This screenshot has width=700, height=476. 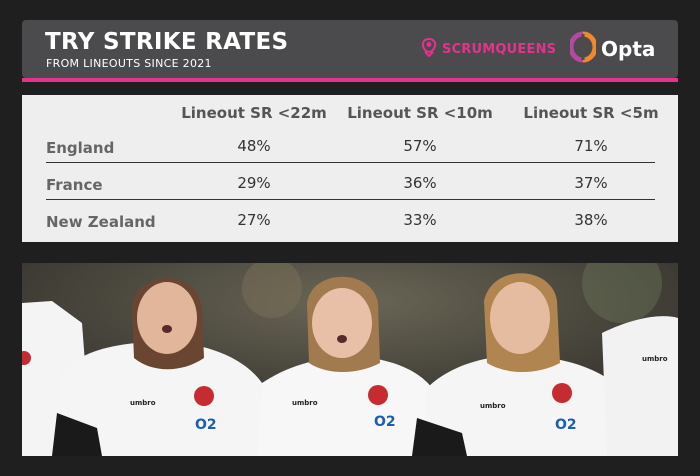 I want to click on table-cell: 57%, so click(x=420, y=146).